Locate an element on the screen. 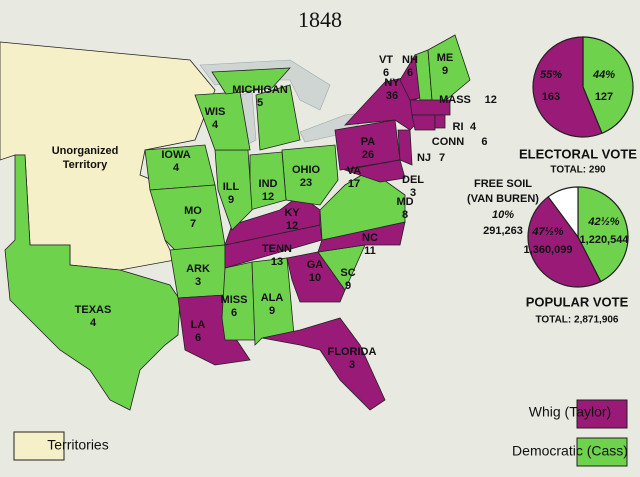 This screenshot has width=640, height=477. state-name: NC is located at coordinates (370, 238).